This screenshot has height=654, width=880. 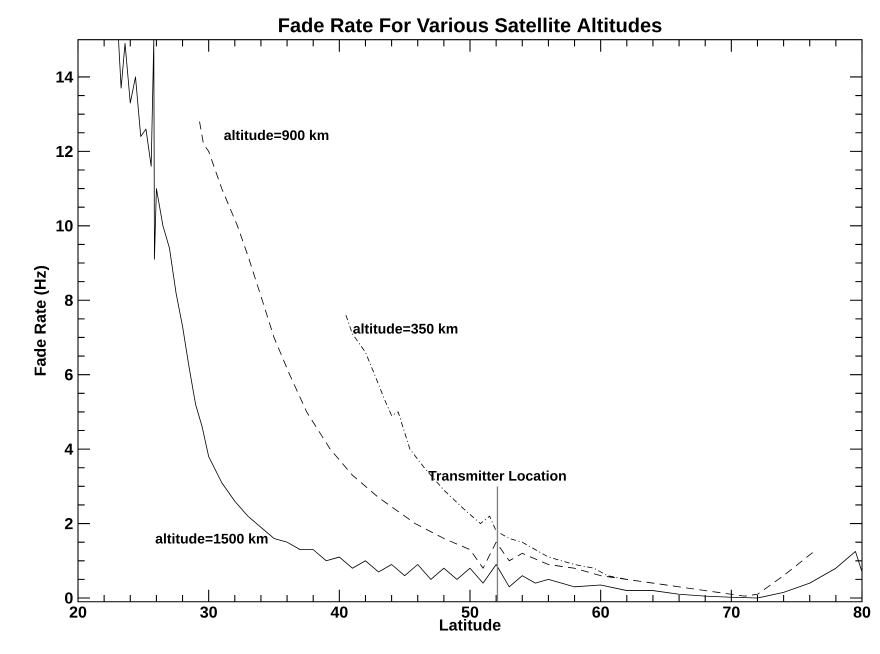 What do you see at coordinates (600, 612) in the screenshot?
I see `x-tick-label: 60` at bounding box center [600, 612].